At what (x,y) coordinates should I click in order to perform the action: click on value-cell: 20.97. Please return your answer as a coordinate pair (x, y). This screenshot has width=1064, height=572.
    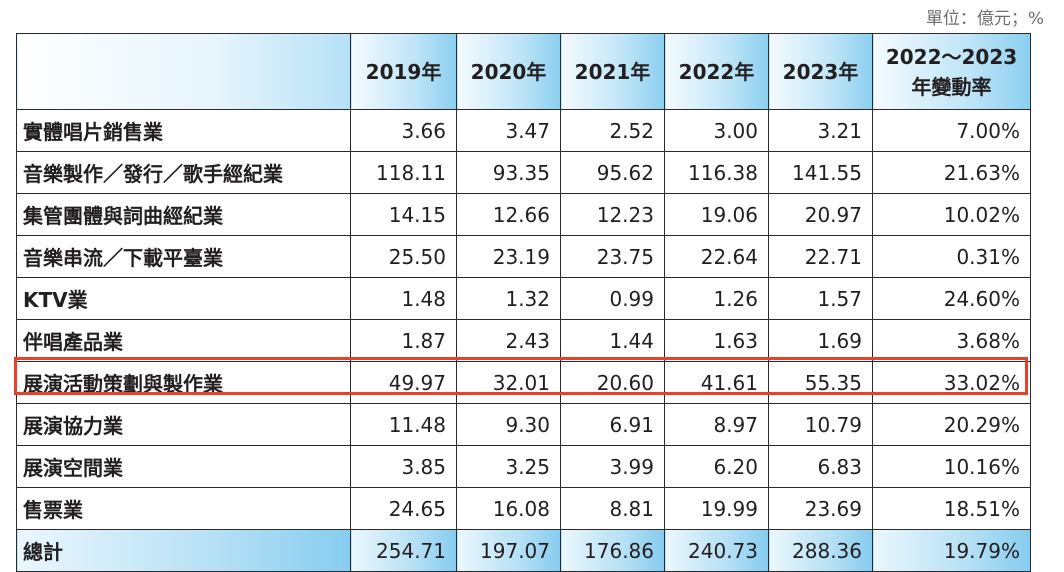
    Looking at the image, I should click on (820, 214).